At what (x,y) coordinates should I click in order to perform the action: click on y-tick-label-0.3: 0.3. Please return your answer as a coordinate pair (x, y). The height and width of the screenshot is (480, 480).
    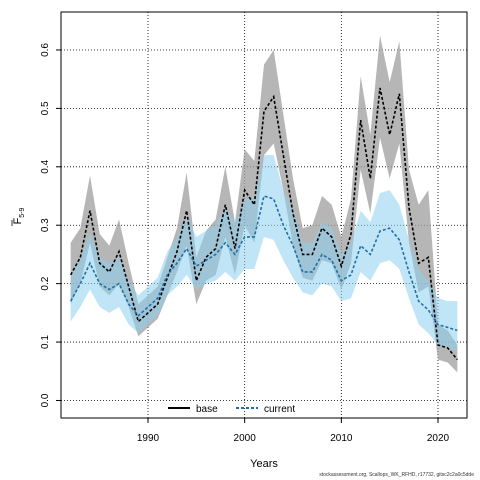
    Looking at the image, I should click on (45, 225).